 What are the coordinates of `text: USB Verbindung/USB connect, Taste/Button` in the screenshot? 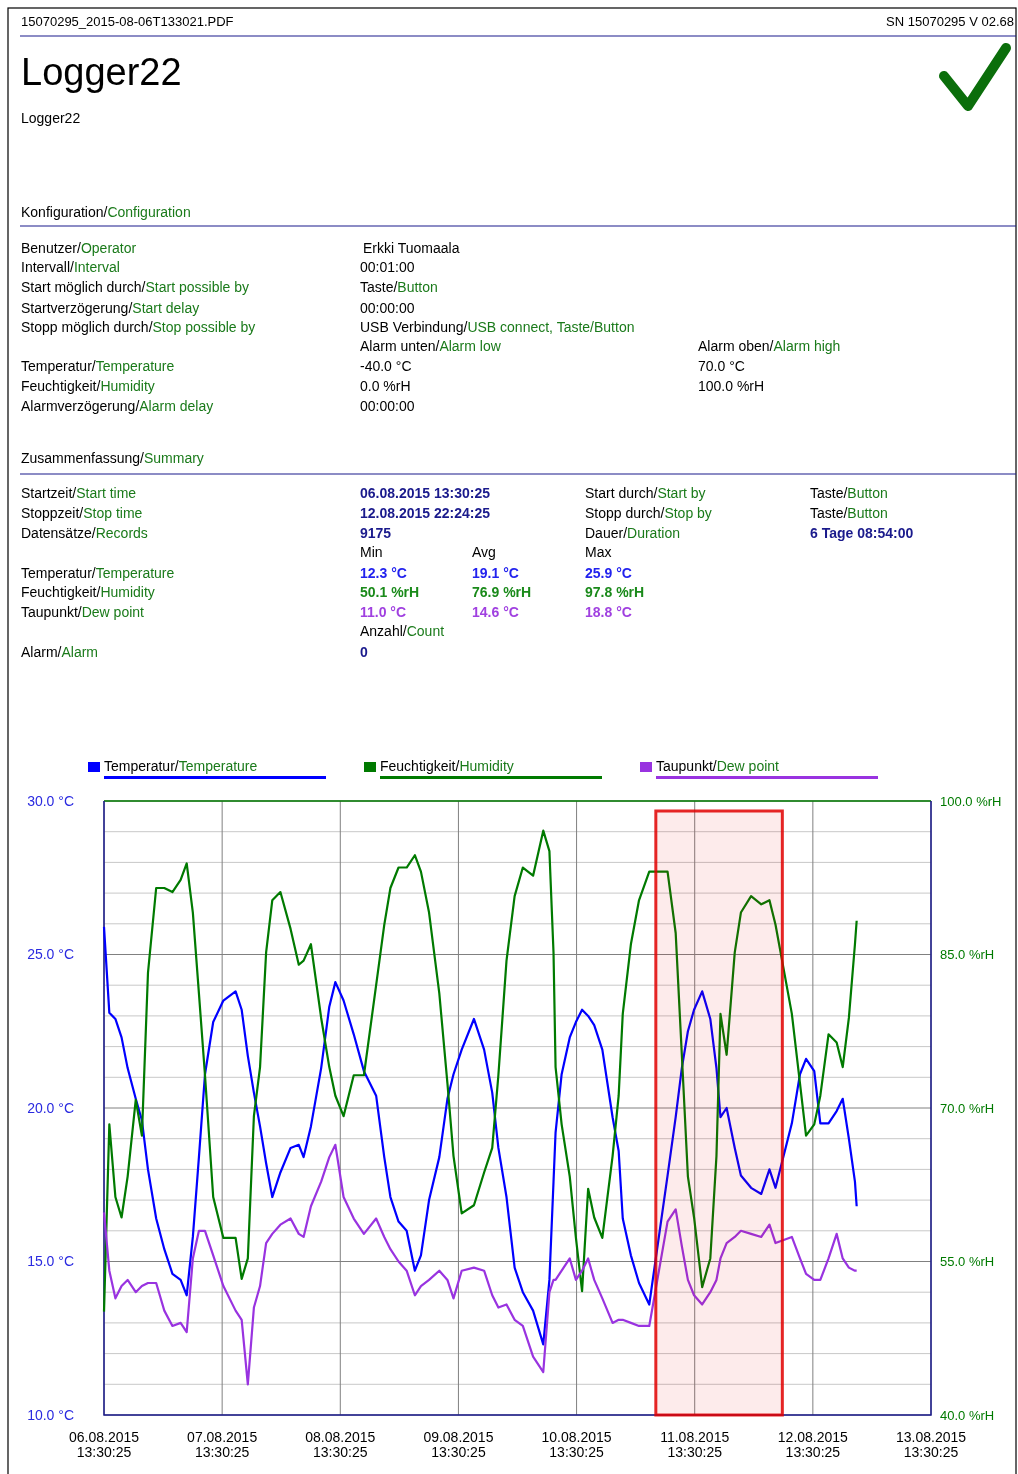 It's located at (497, 327).